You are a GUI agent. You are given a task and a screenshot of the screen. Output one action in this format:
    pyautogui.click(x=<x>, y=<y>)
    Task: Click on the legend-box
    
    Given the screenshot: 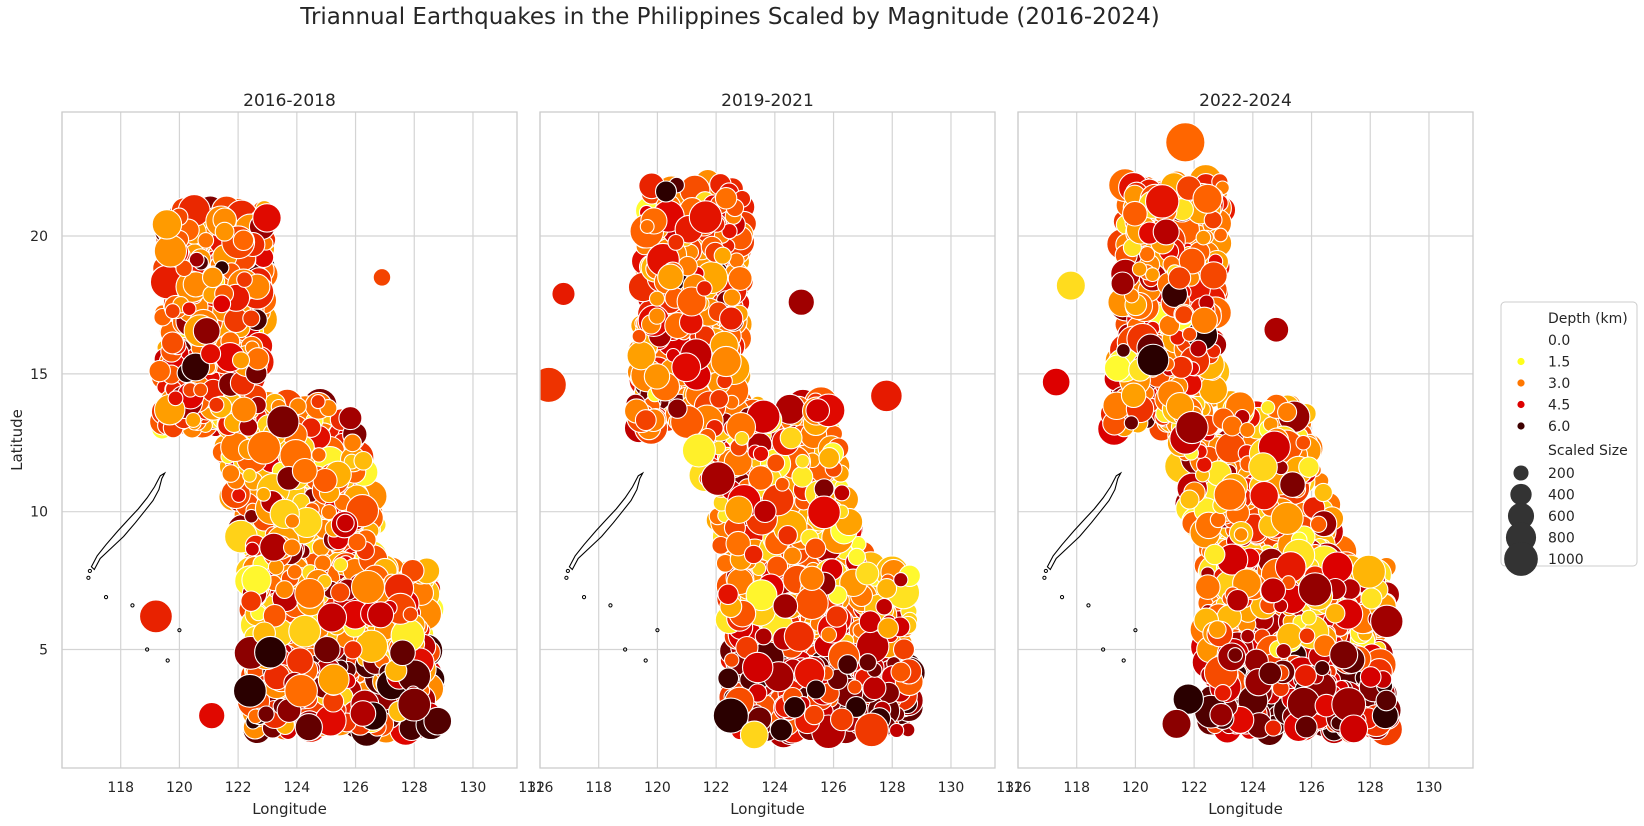 What is the action you would take?
    pyautogui.click(x=1569, y=434)
    